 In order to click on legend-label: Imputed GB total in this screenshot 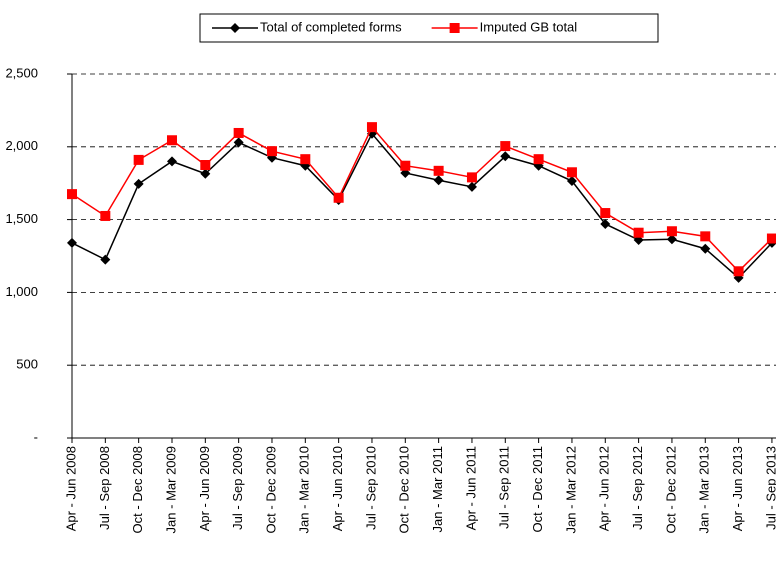, I will do `click(529, 26)`.